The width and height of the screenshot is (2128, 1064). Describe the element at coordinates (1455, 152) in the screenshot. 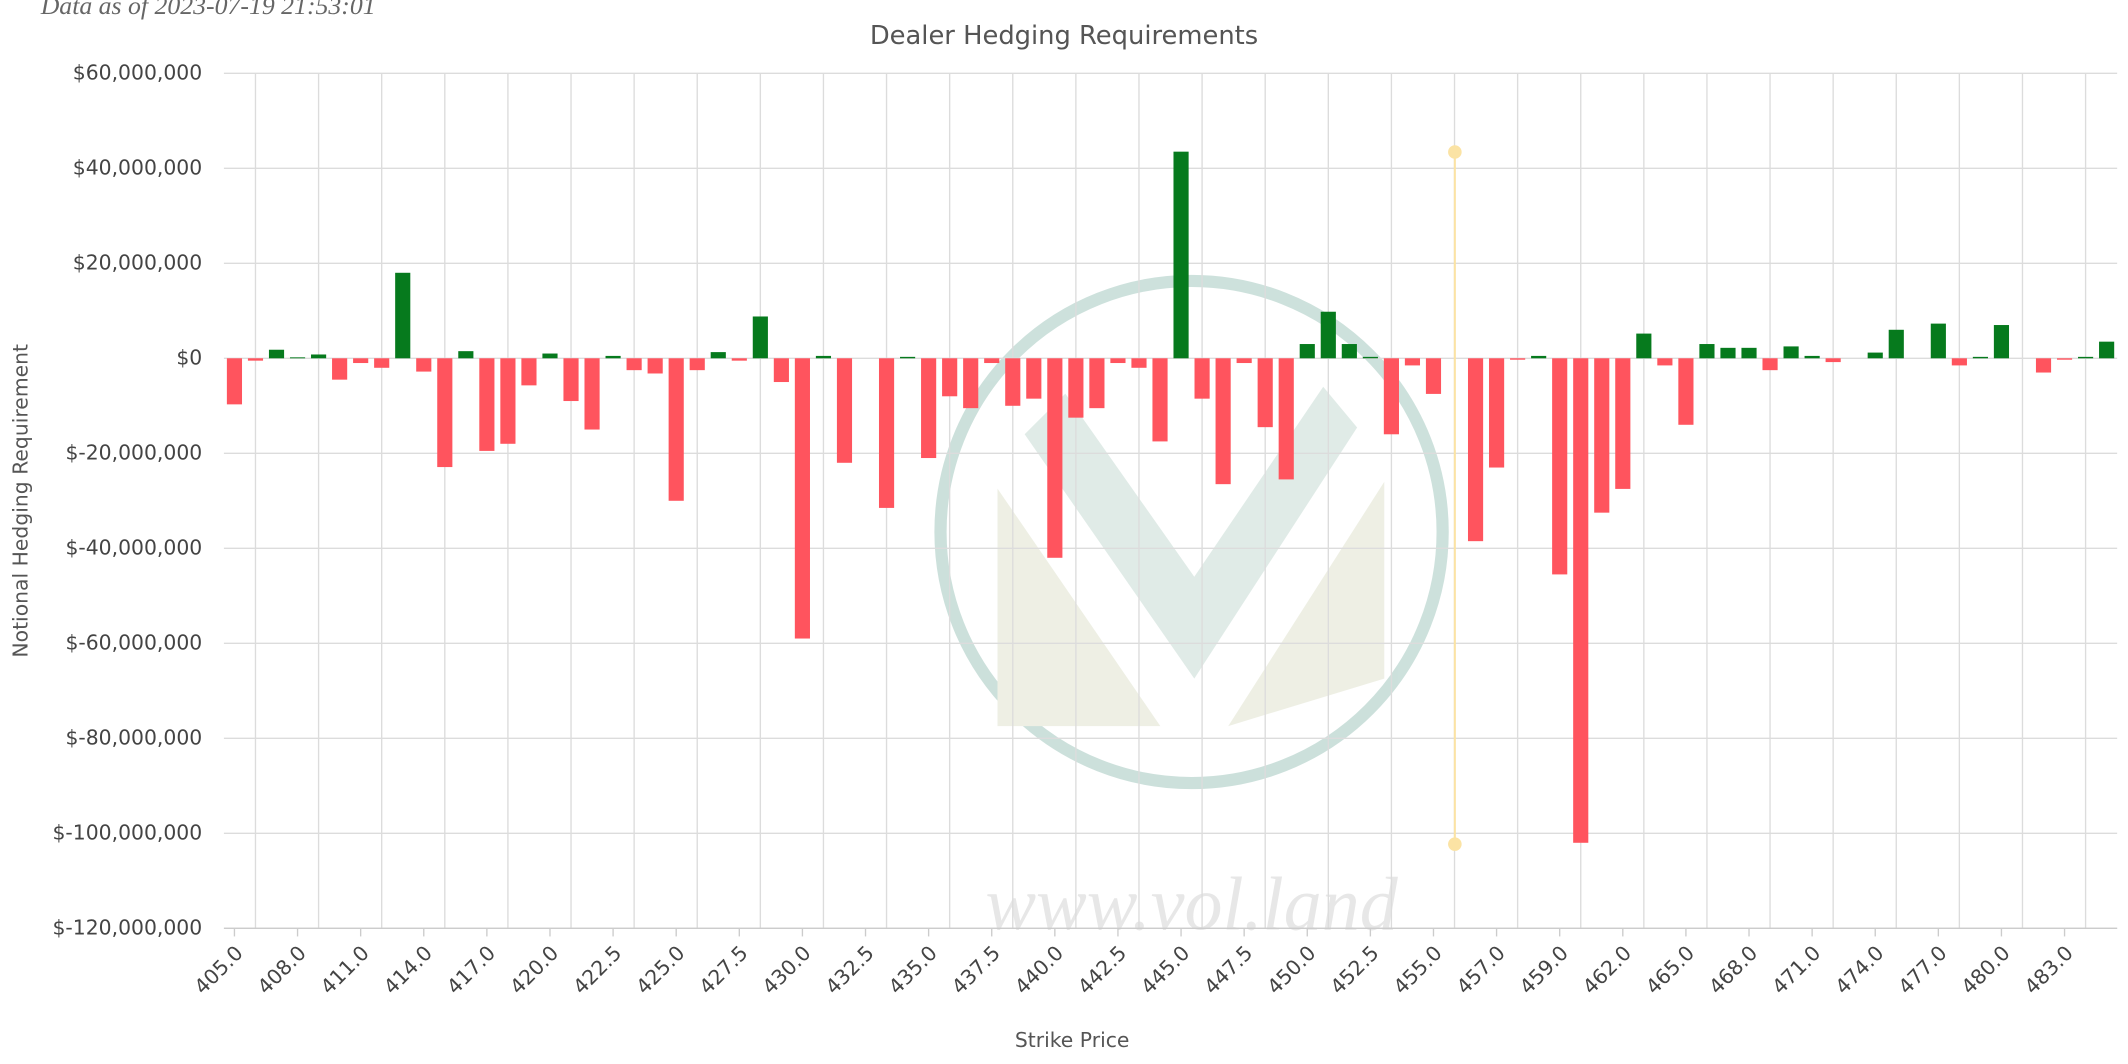

I see `hover-dot` at that location.